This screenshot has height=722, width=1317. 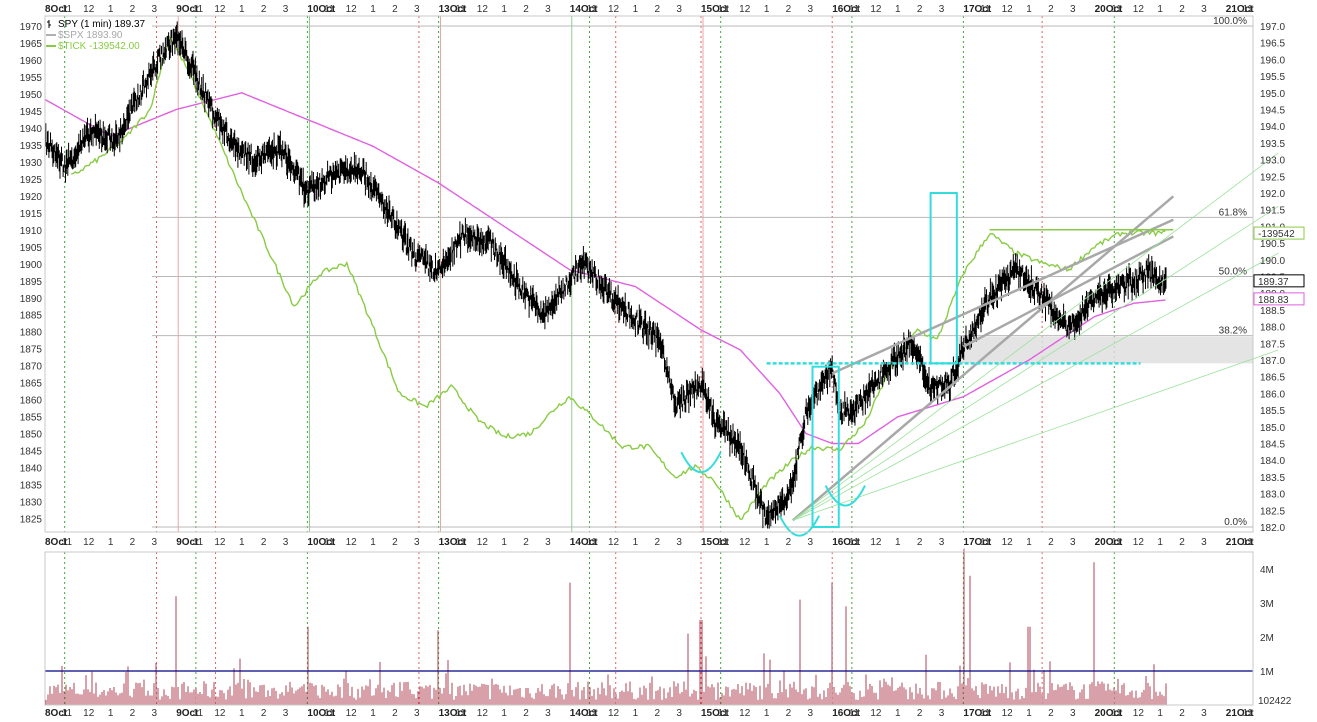 I want to click on left-axis-label: 1910, so click(x=31, y=231).